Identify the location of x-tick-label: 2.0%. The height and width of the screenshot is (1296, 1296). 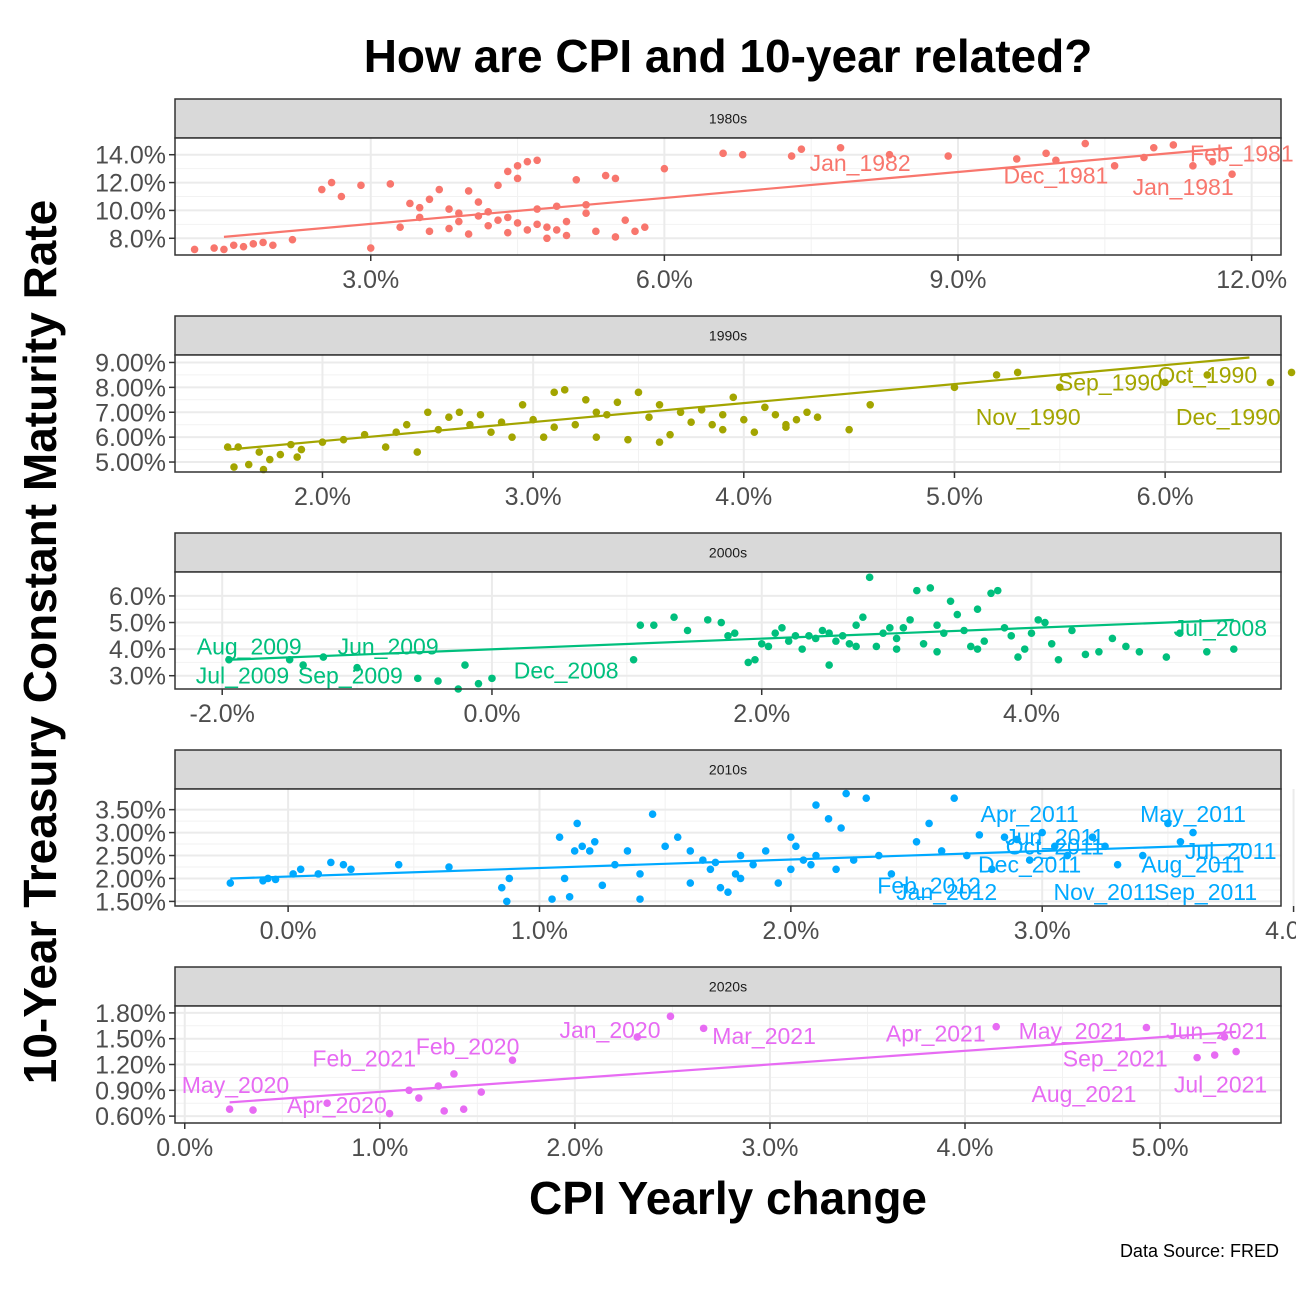
(322, 497).